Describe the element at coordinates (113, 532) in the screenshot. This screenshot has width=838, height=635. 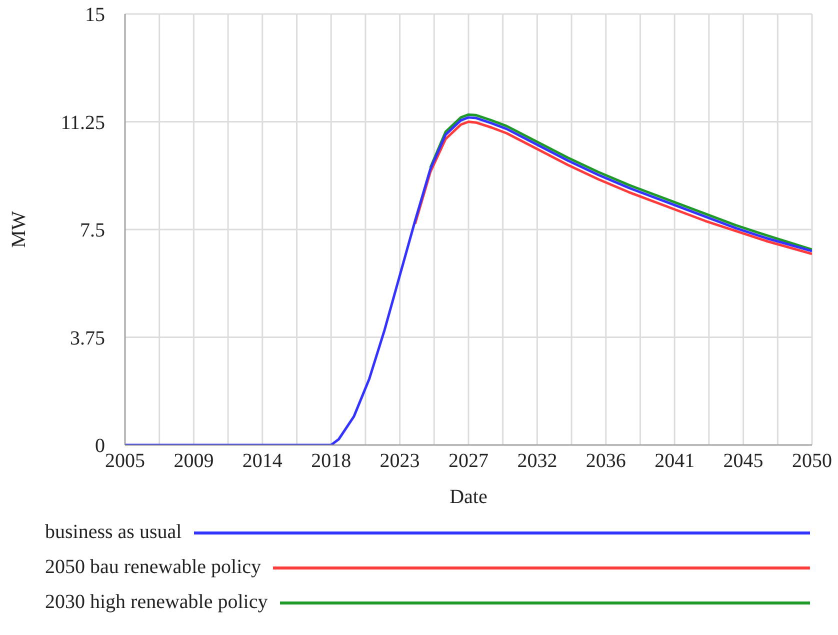
I see `legend-label: business as usual` at that location.